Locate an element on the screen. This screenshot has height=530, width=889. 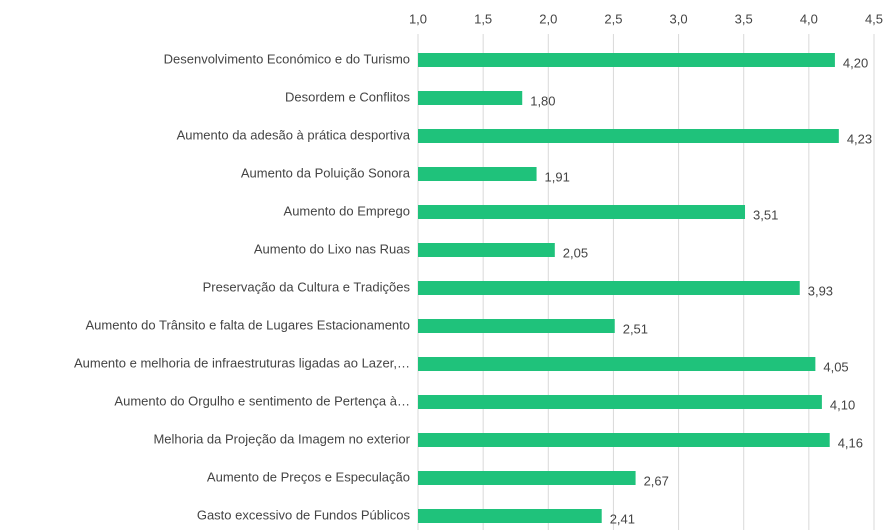
value-label: 1,80 is located at coordinates (542, 100).